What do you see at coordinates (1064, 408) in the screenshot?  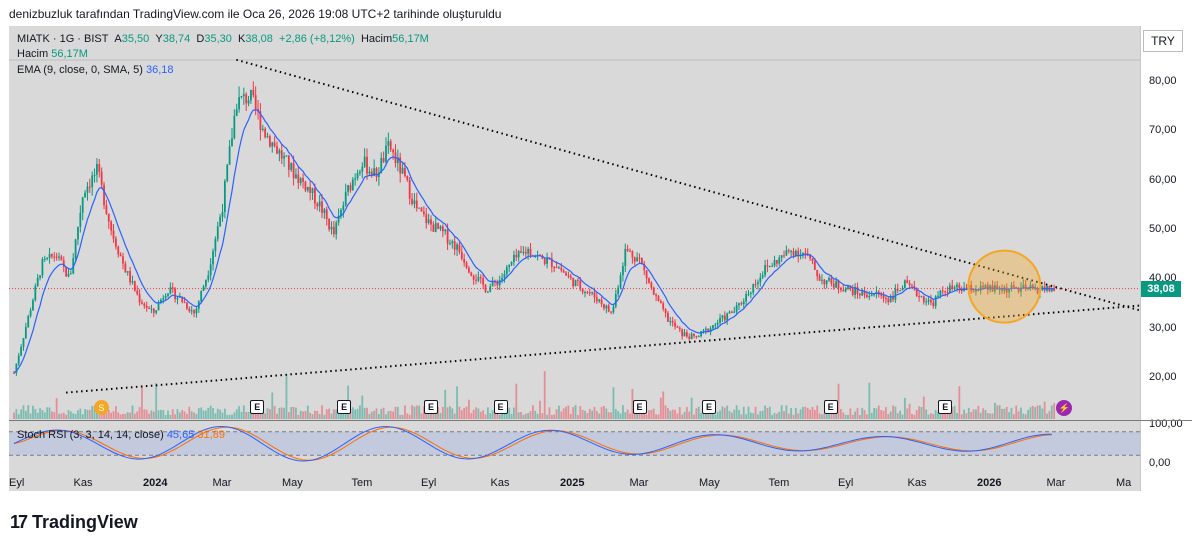 I see `dividend-event-icon: ⚡` at bounding box center [1064, 408].